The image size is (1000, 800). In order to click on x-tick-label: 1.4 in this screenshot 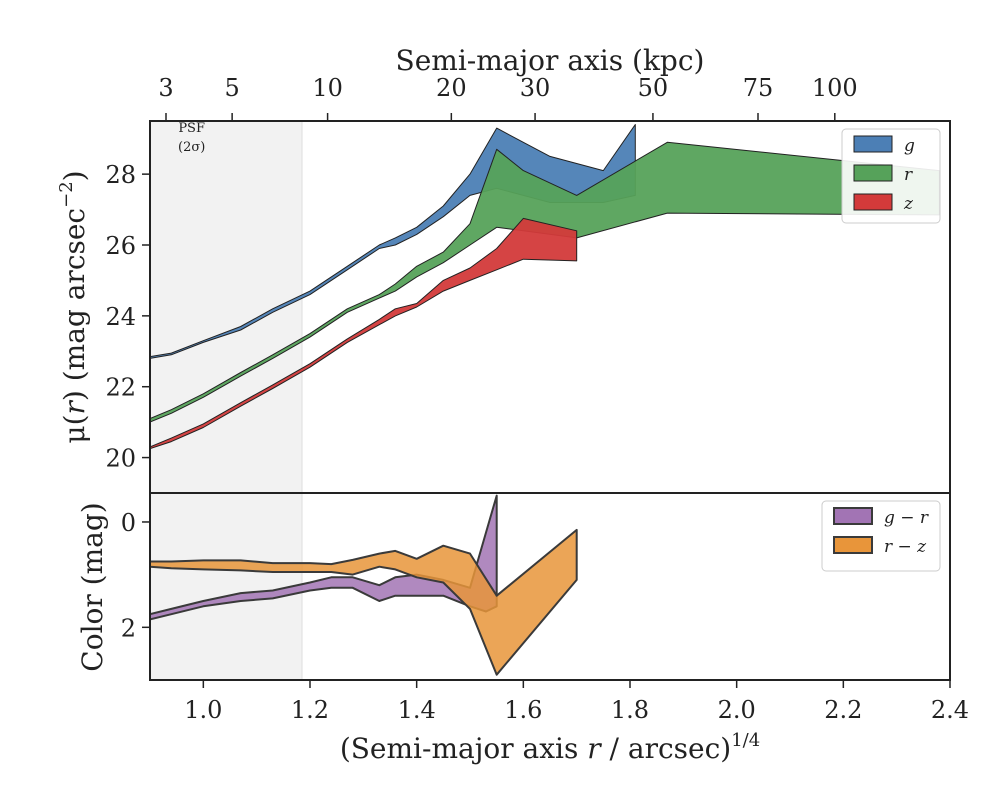, I will do `click(417, 710)`.